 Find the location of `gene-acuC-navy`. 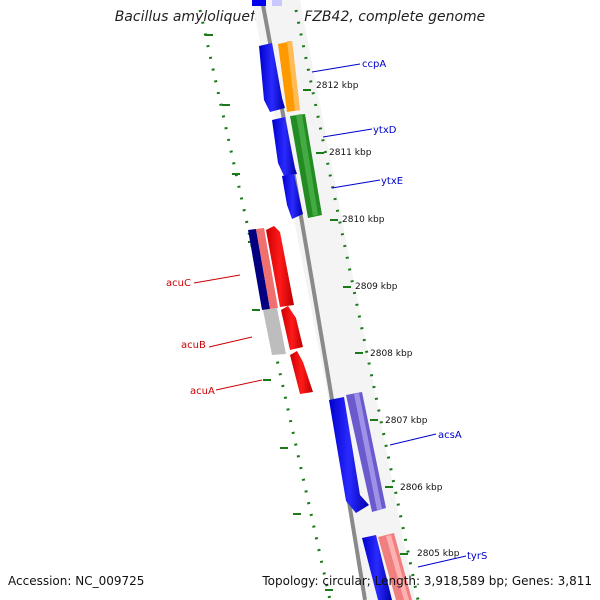

gene-acuC-navy is located at coordinates (259, 269).